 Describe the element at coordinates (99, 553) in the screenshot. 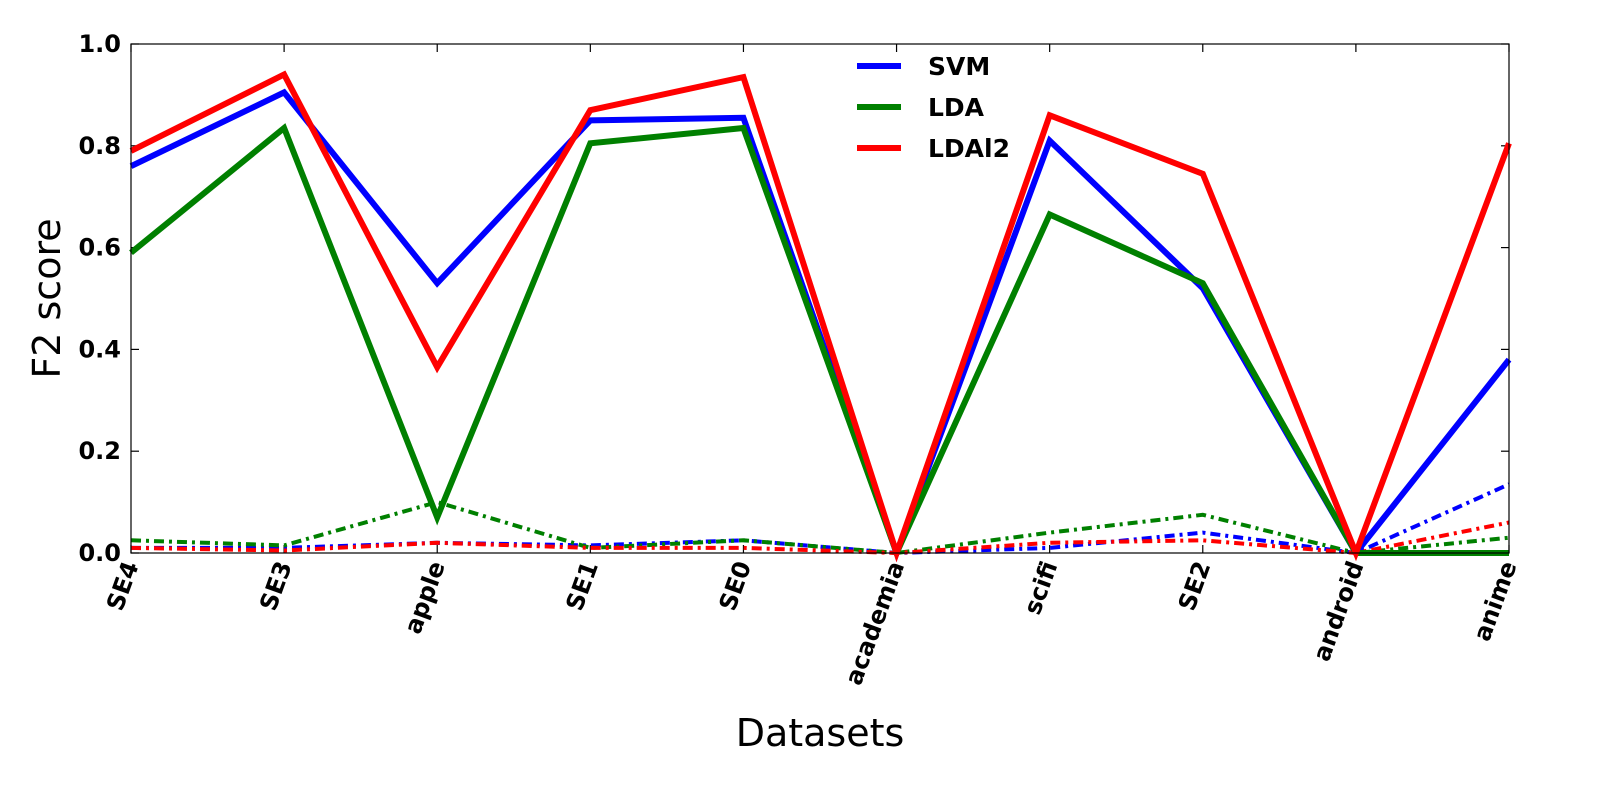

I see `y-tick-label: 0.0` at that location.